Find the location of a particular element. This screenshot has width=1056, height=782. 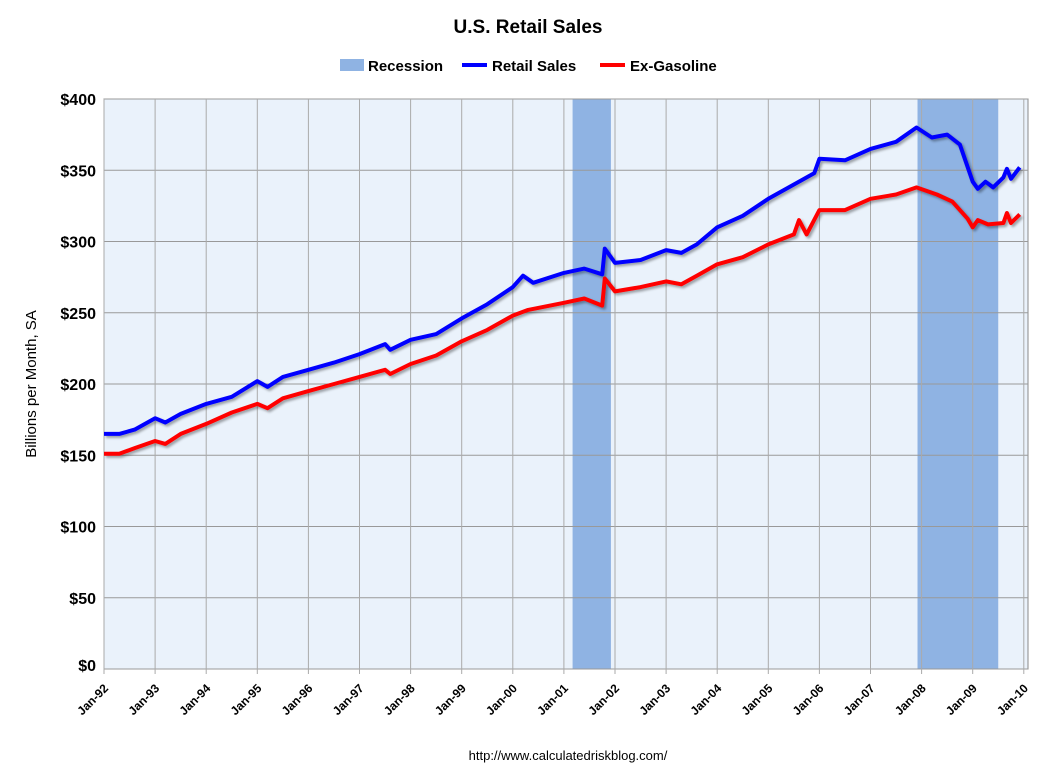

x-tick-label: Jan-09 is located at coordinates (961, 699).